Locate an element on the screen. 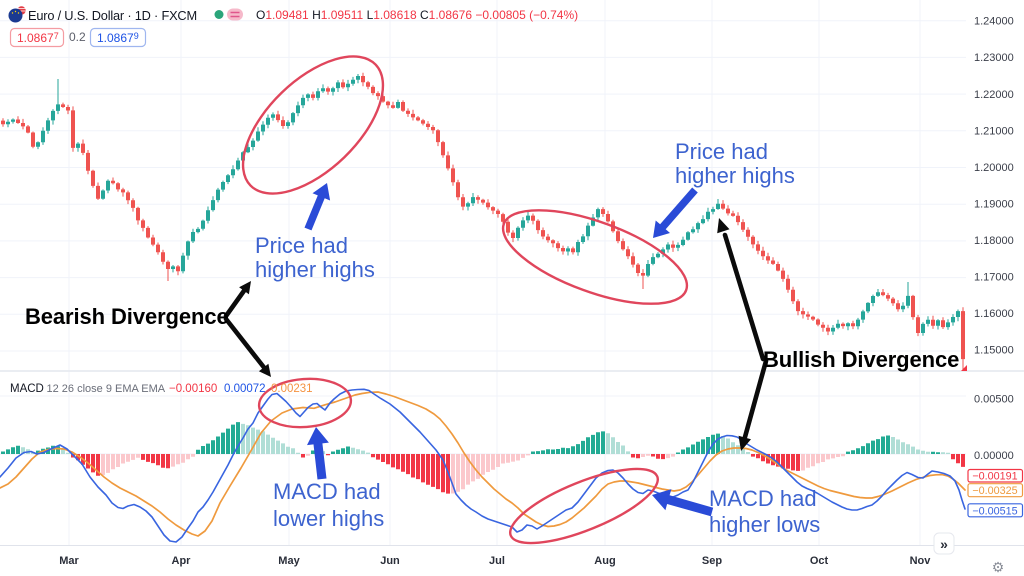  svg-text: Jul is located at coordinates (497, 561).